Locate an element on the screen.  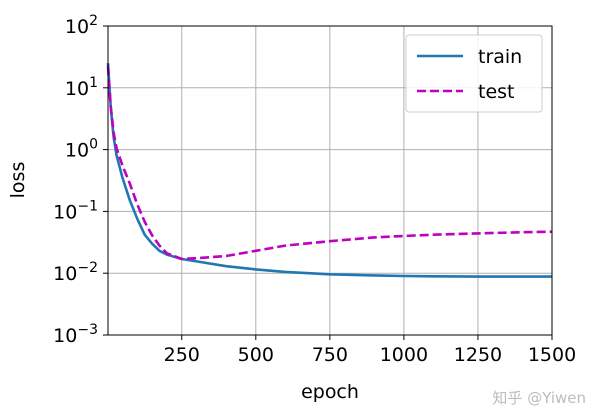
y-tick-label: 10⁰ is located at coordinates (81, 149).